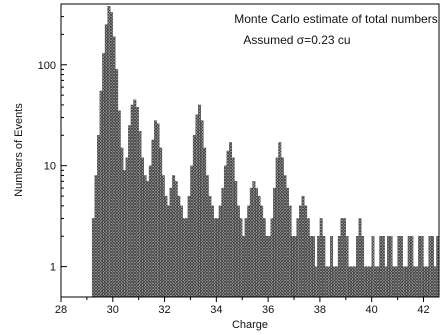 The height and width of the screenshot is (335, 441). What do you see at coordinates (423, 310) in the screenshot?
I see `x-tick-label: 42` at bounding box center [423, 310].